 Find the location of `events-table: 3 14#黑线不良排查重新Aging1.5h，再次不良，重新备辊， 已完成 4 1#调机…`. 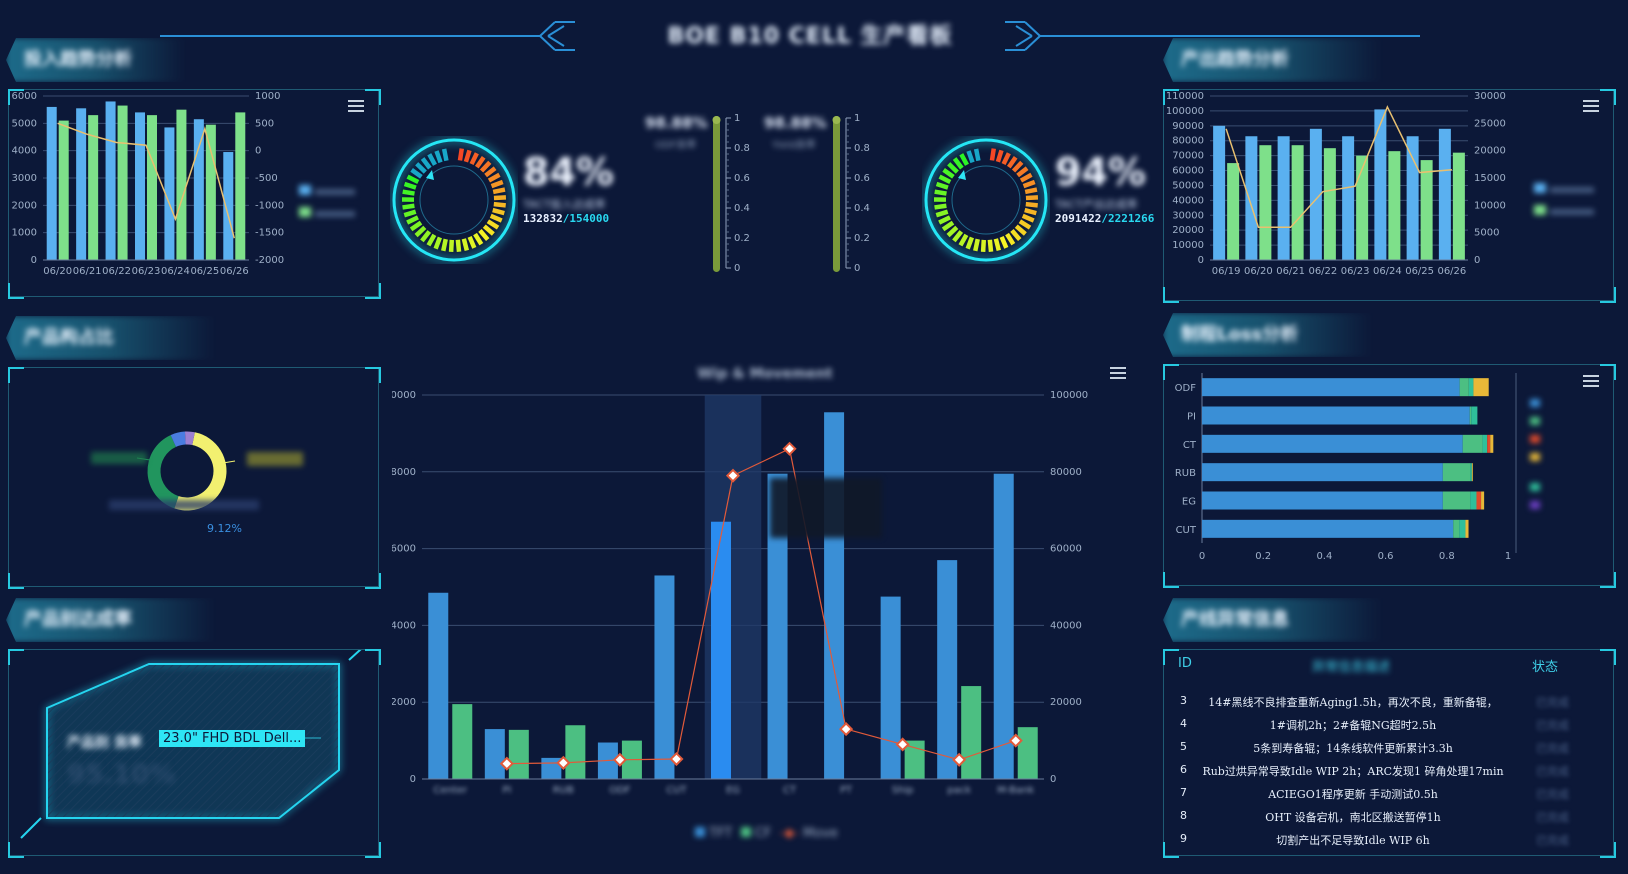

events-table: 3 14#黑线不良排查重新Aging1.5h，再次不良，重新备辊， 已完成 4 1#调机… is located at coordinates (1388, 772).